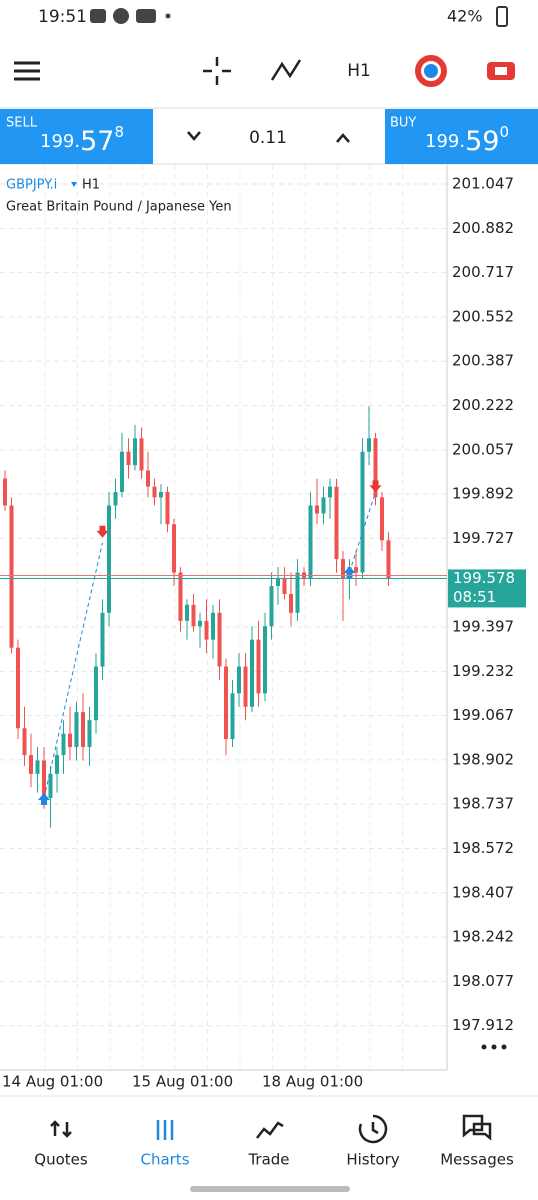 Image resolution: width=538 pixels, height=1200 pixels. Describe the element at coordinates (74, 184) in the screenshot. I see `symbol-dropdown` at that location.